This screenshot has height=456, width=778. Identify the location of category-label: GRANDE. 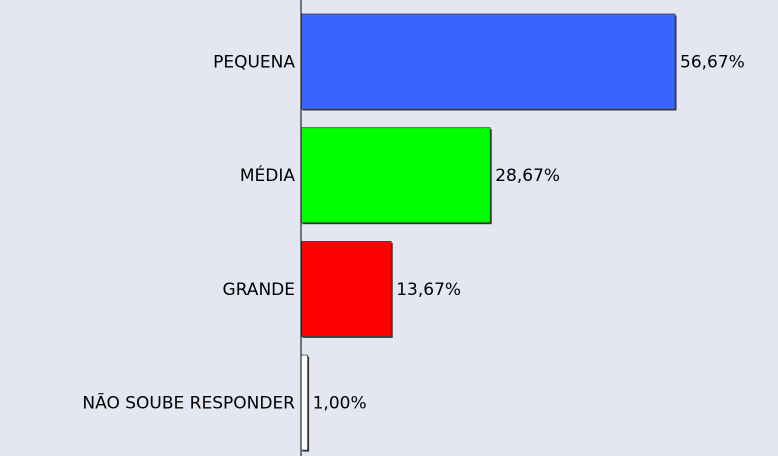
(259, 290).